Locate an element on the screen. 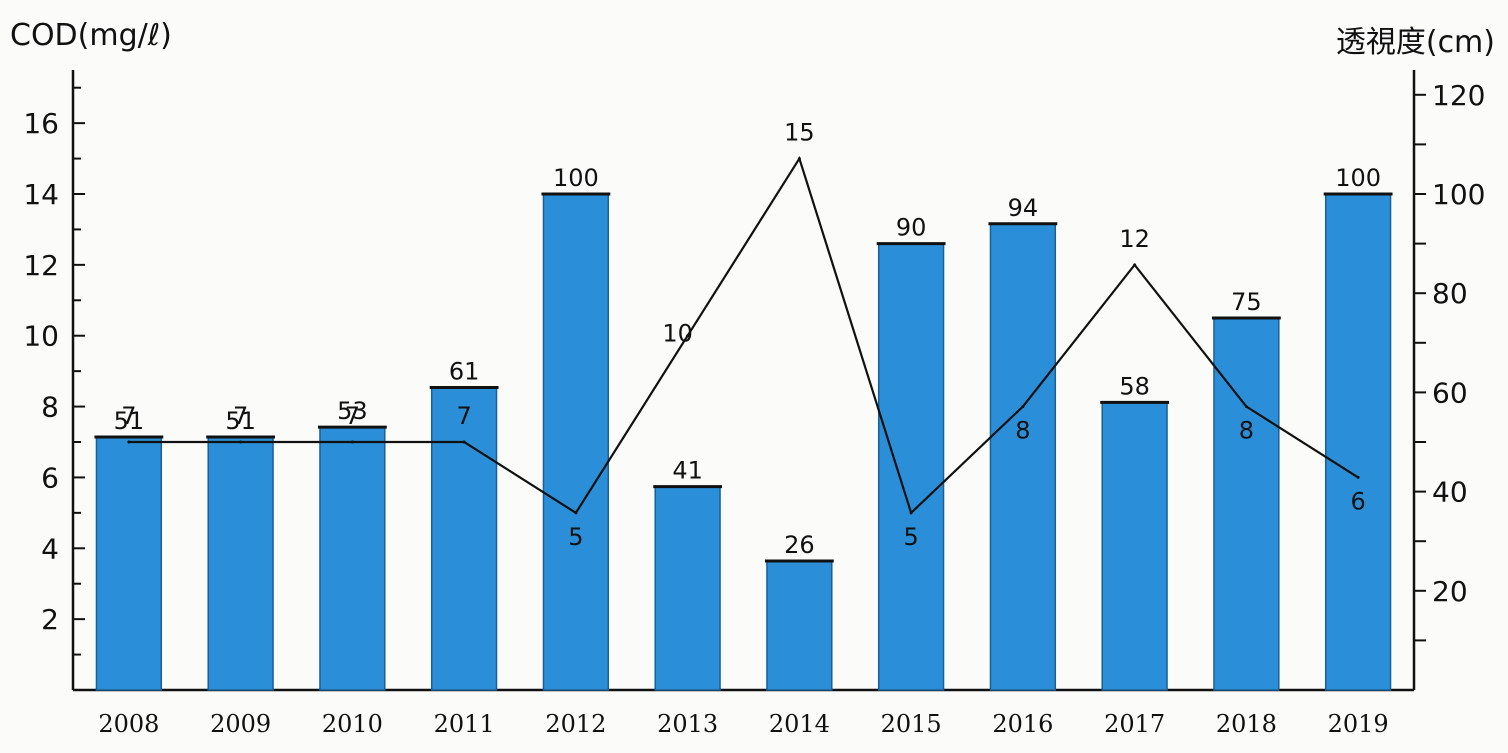  bar-value-label: 94 is located at coordinates (1023, 208).